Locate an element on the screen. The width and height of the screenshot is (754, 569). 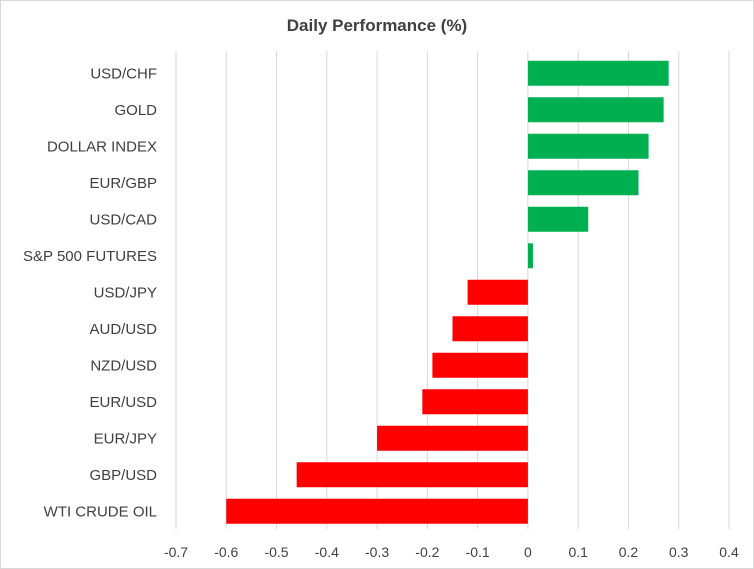
bar-aud-usd is located at coordinates (490, 329).